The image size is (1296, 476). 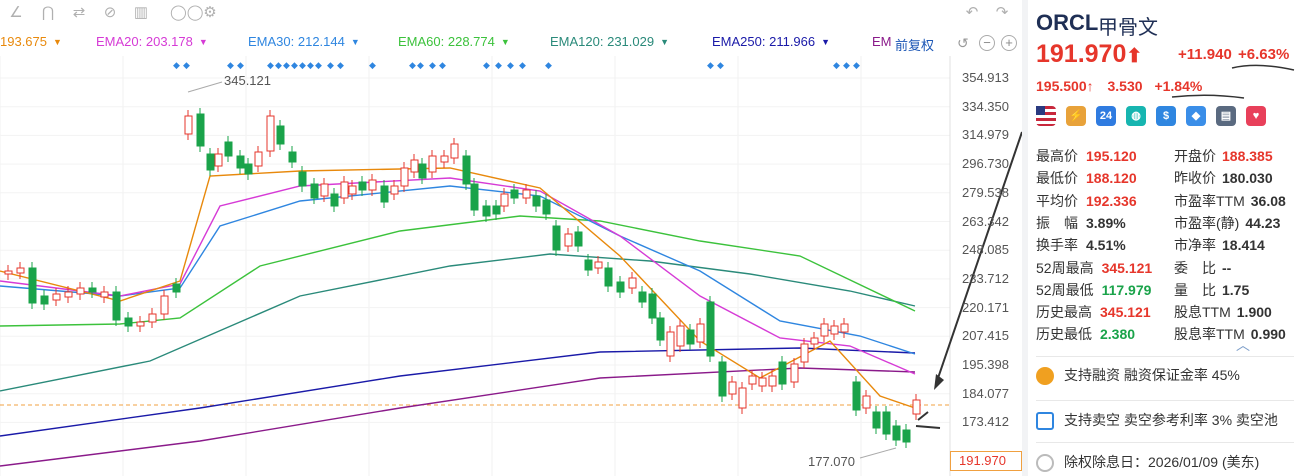 What do you see at coordinates (915, 45) in the screenshot?
I see `adjust-mode-label: 前复权` at bounding box center [915, 45].